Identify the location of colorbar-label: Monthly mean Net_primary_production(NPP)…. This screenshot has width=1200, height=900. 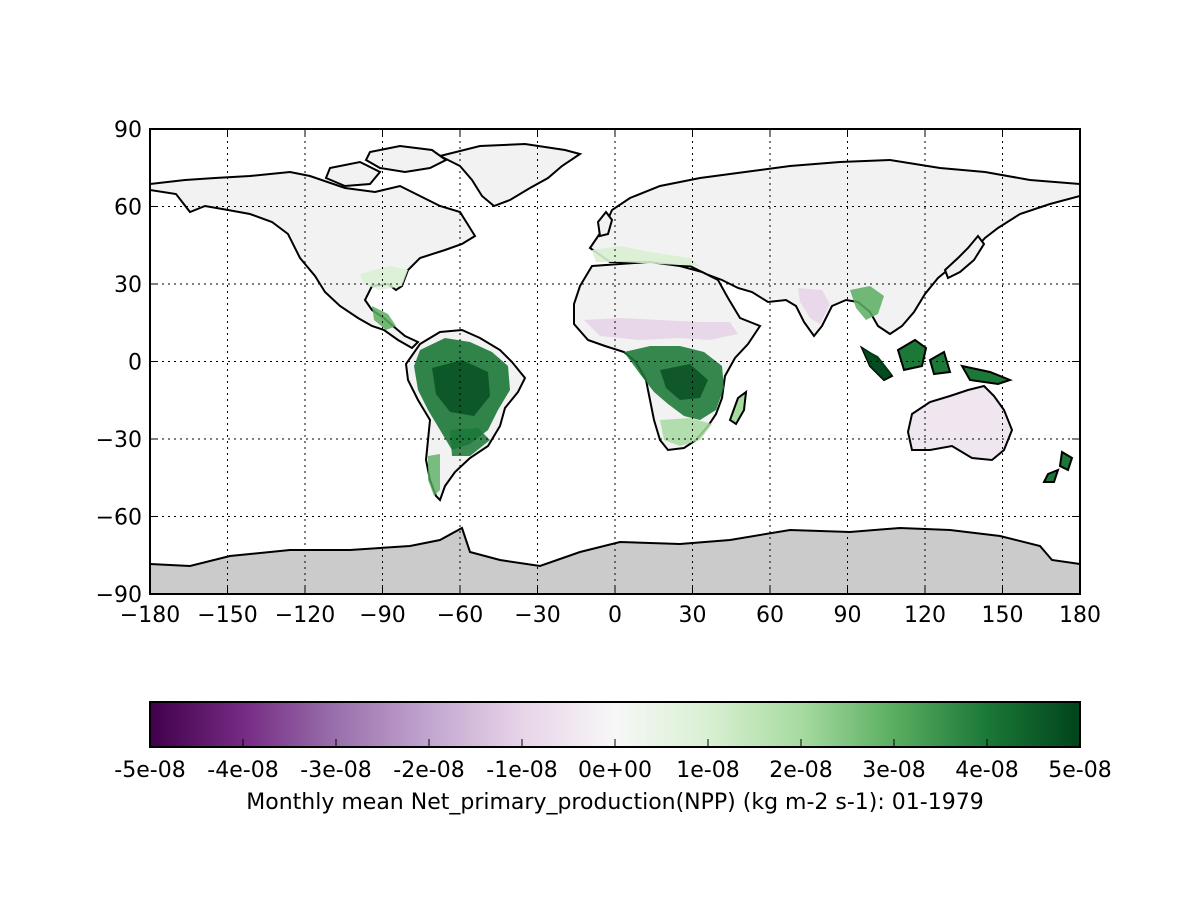
(614, 802).